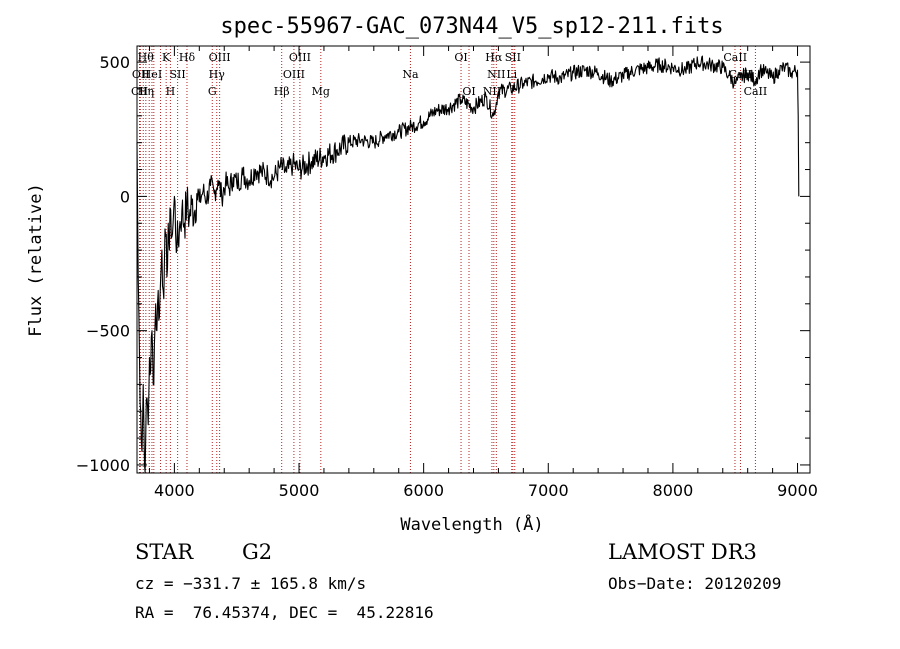  I want to click on line-label: Mg, so click(321, 91).